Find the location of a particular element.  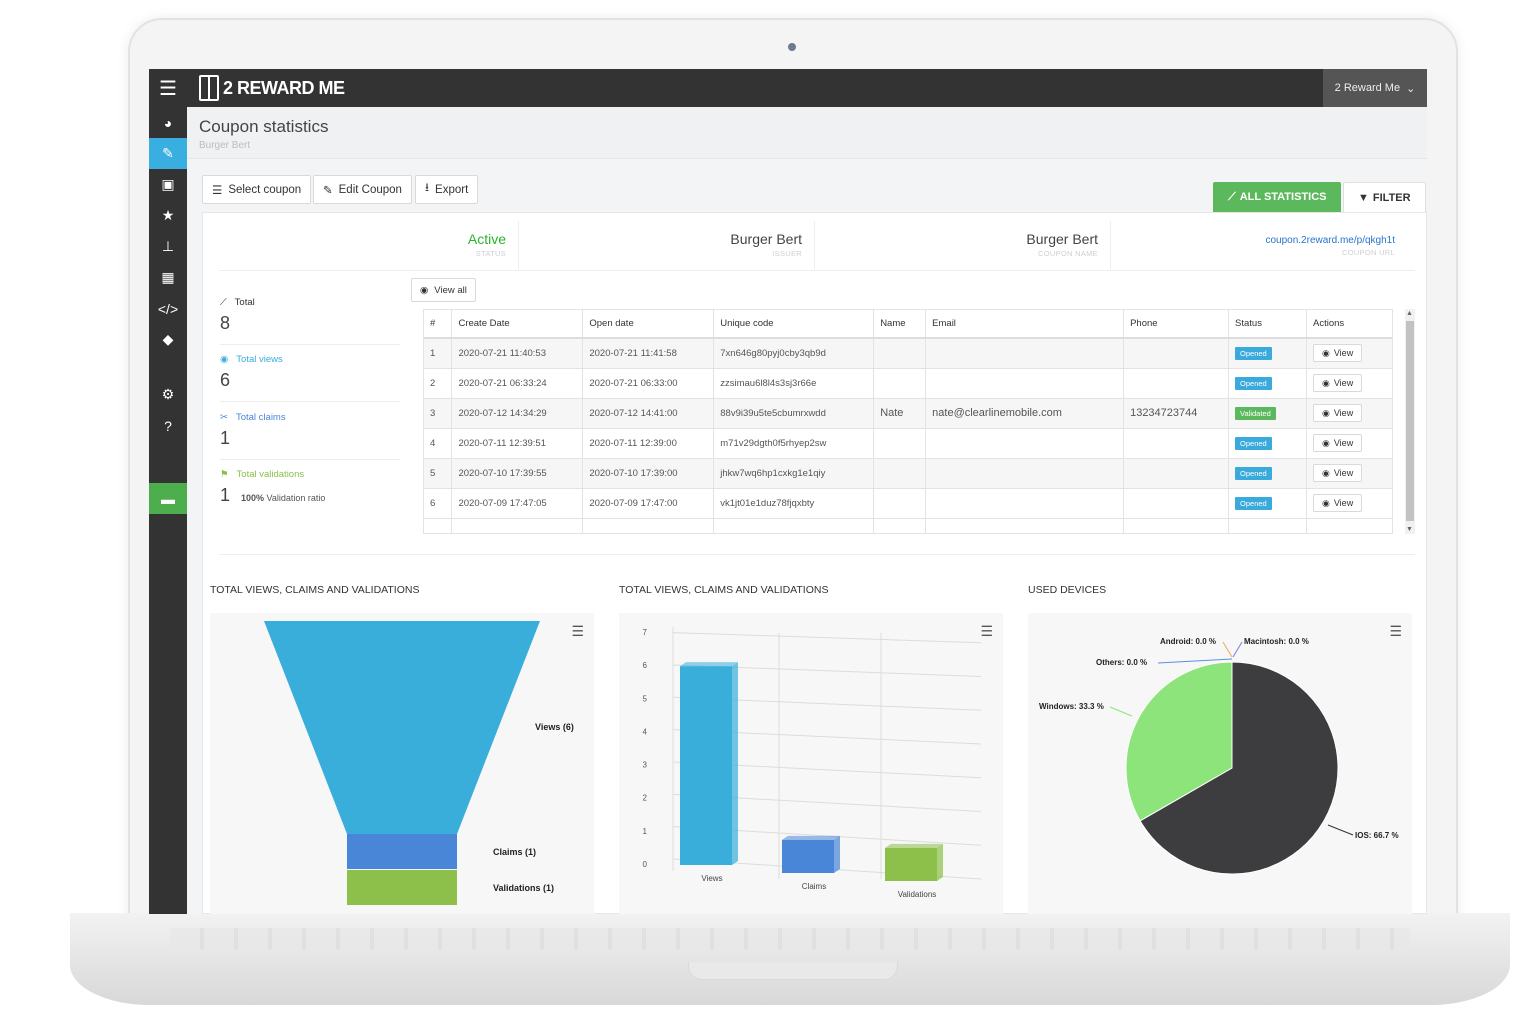

y-tick-label: 2 is located at coordinates (645, 798).